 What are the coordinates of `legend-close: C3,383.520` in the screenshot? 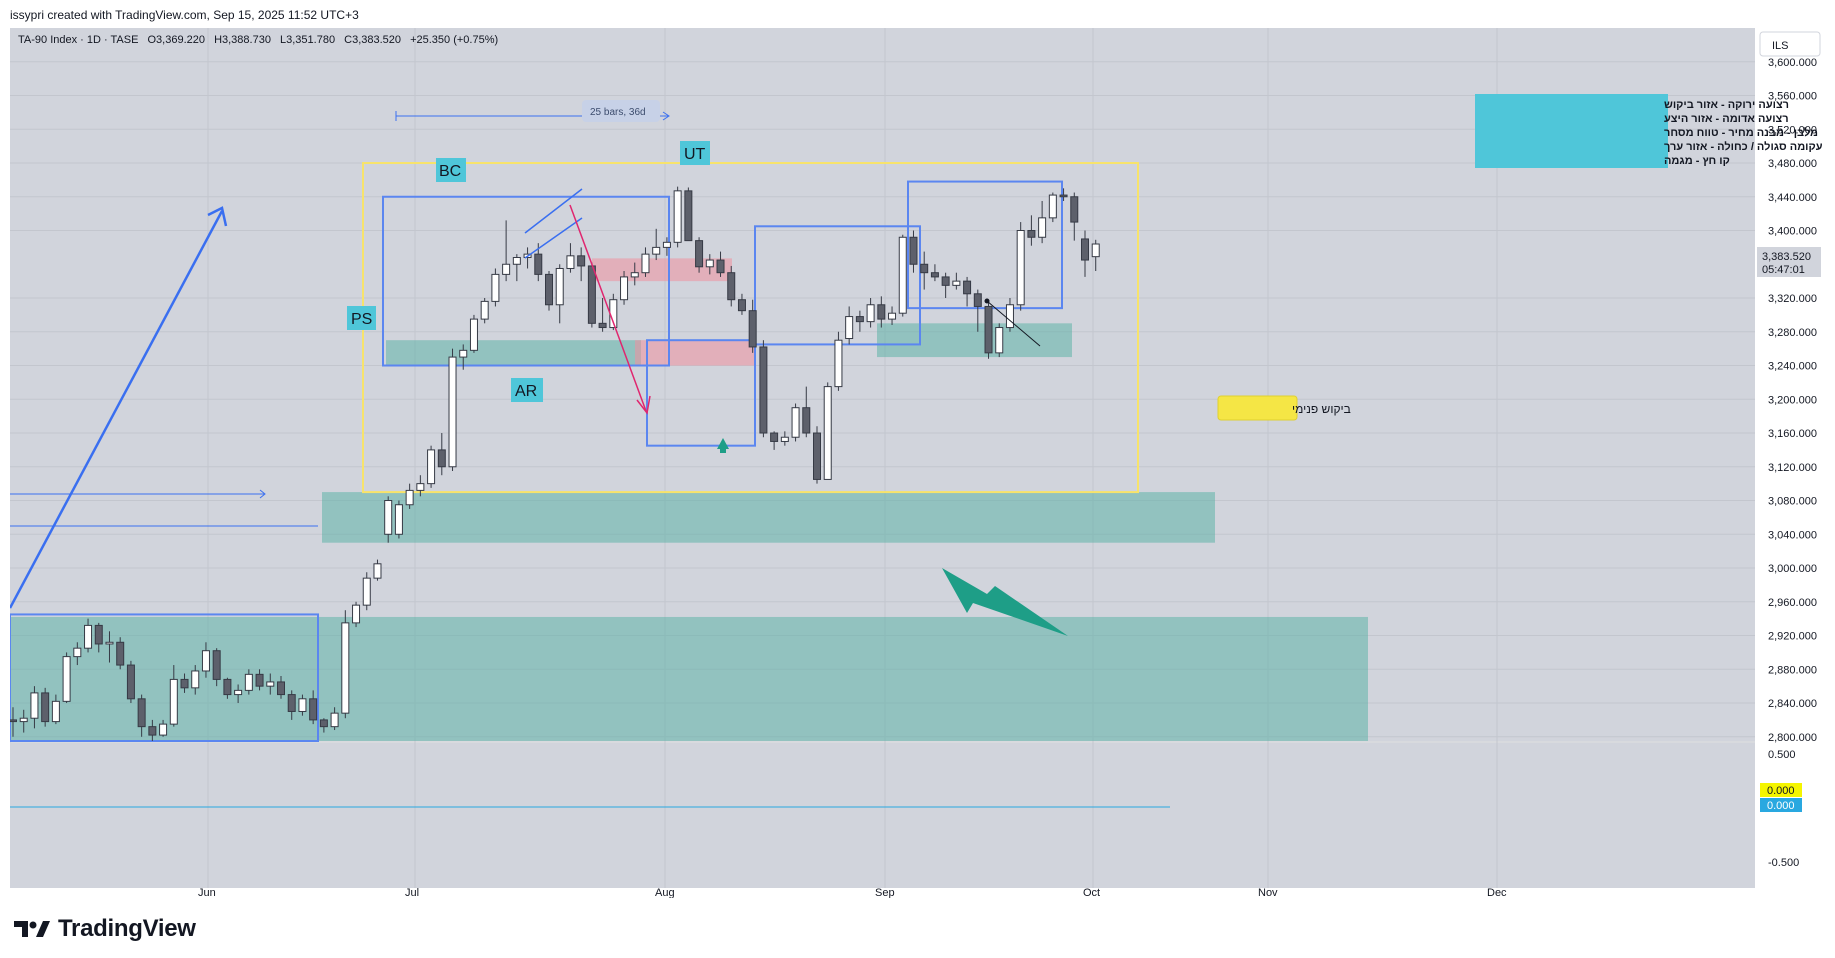 It's located at (372, 40).